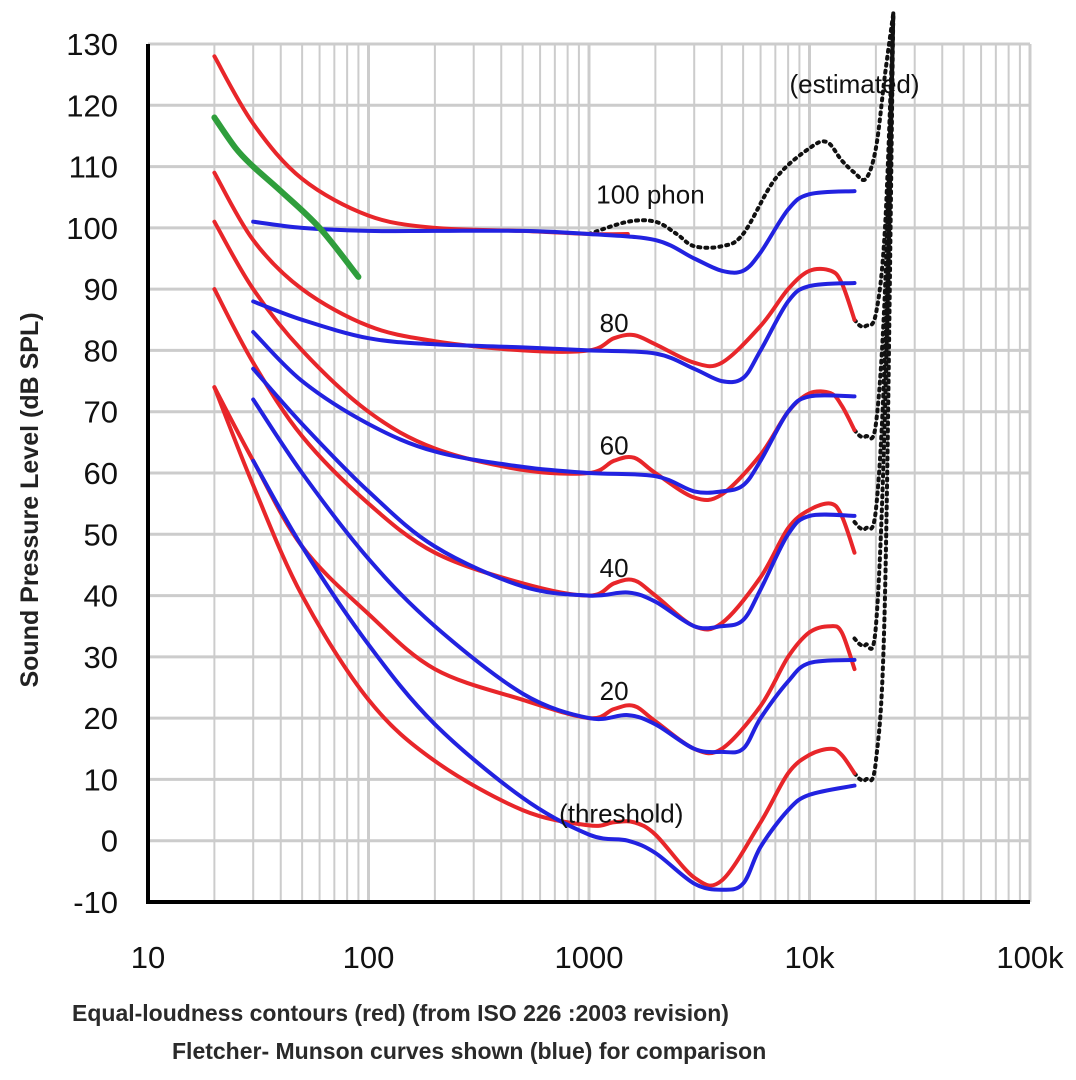 The width and height of the screenshot is (1076, 1080). Describe the element at coordinates (93, 167) in the screenshot. I see `y-tick-label: 110` at that location.